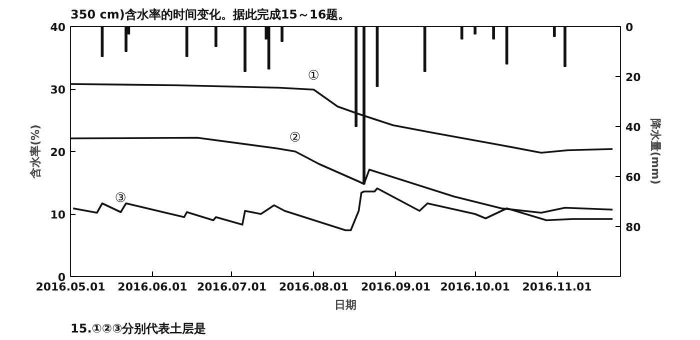 The width and height of the screenshot is (700, 340). What do you see at coordinates (630, 27) in the screenshot?
I see `y2-tick-label: 0` at bounding box center [630, 27].